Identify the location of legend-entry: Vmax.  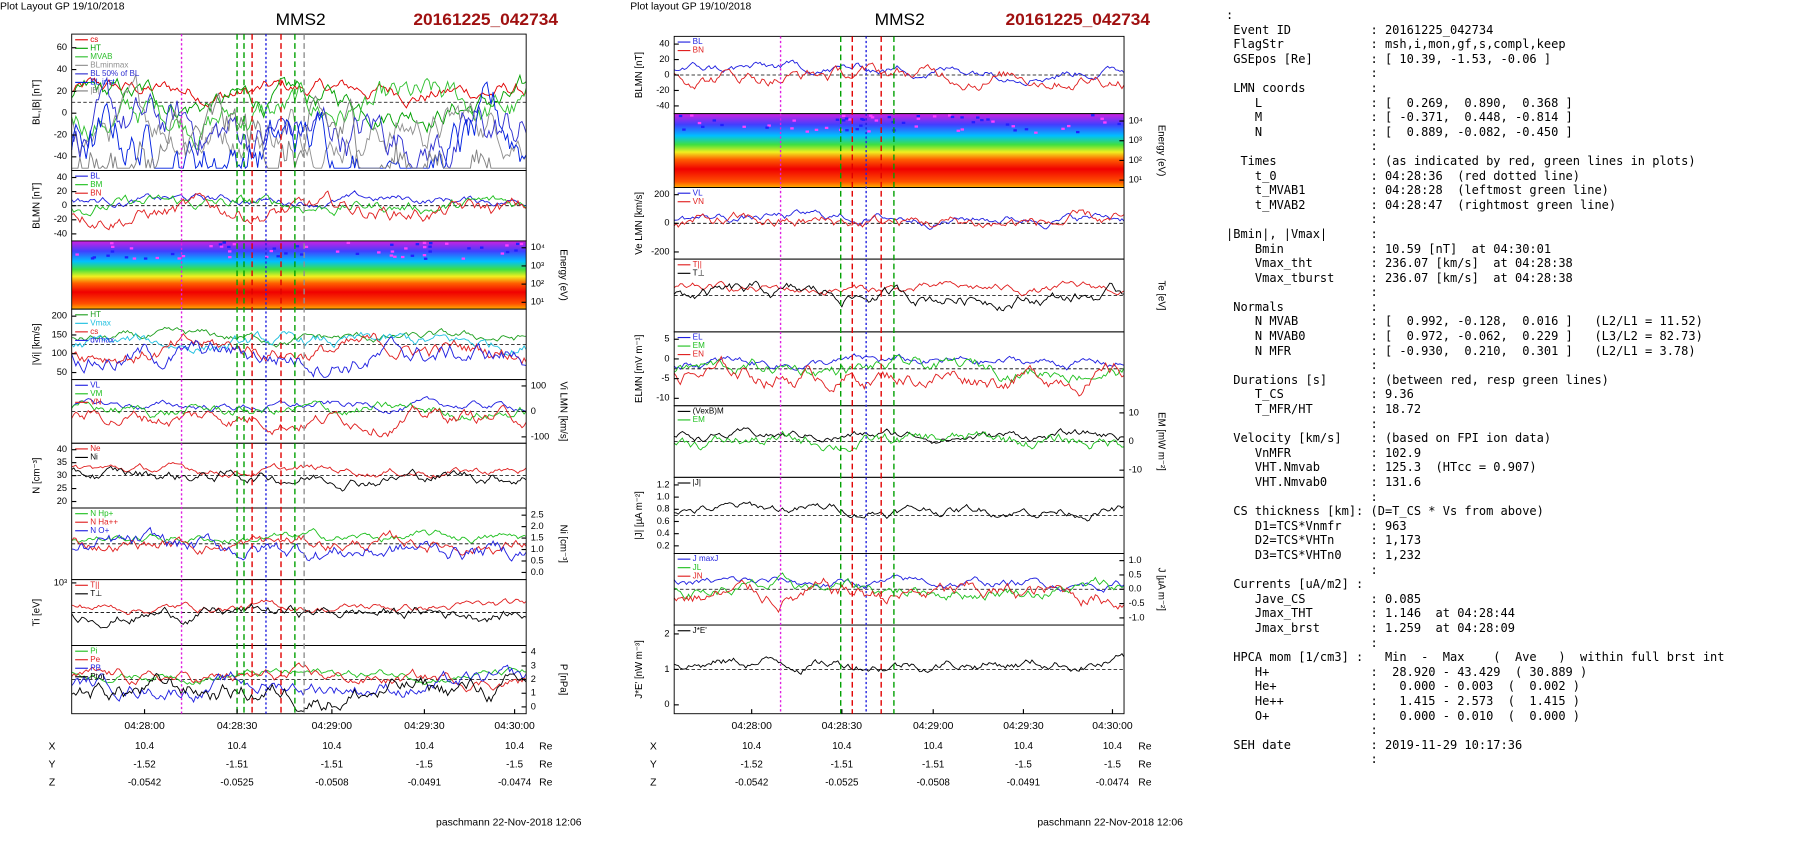
(100, 322).